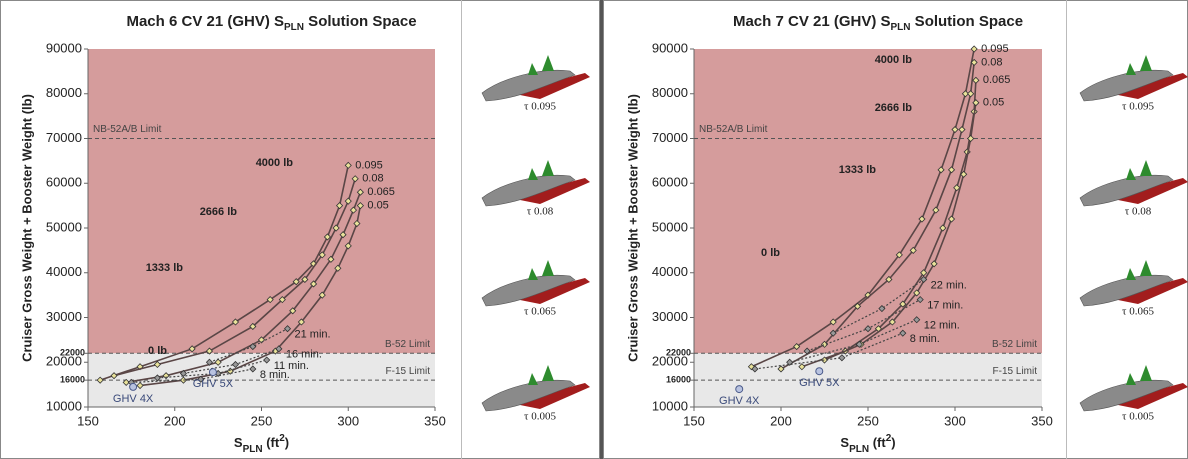 The width and height of the screenshot is (1188, 459). I want to click on x-axis-label: SPLN (ft2), so click(261, 444).